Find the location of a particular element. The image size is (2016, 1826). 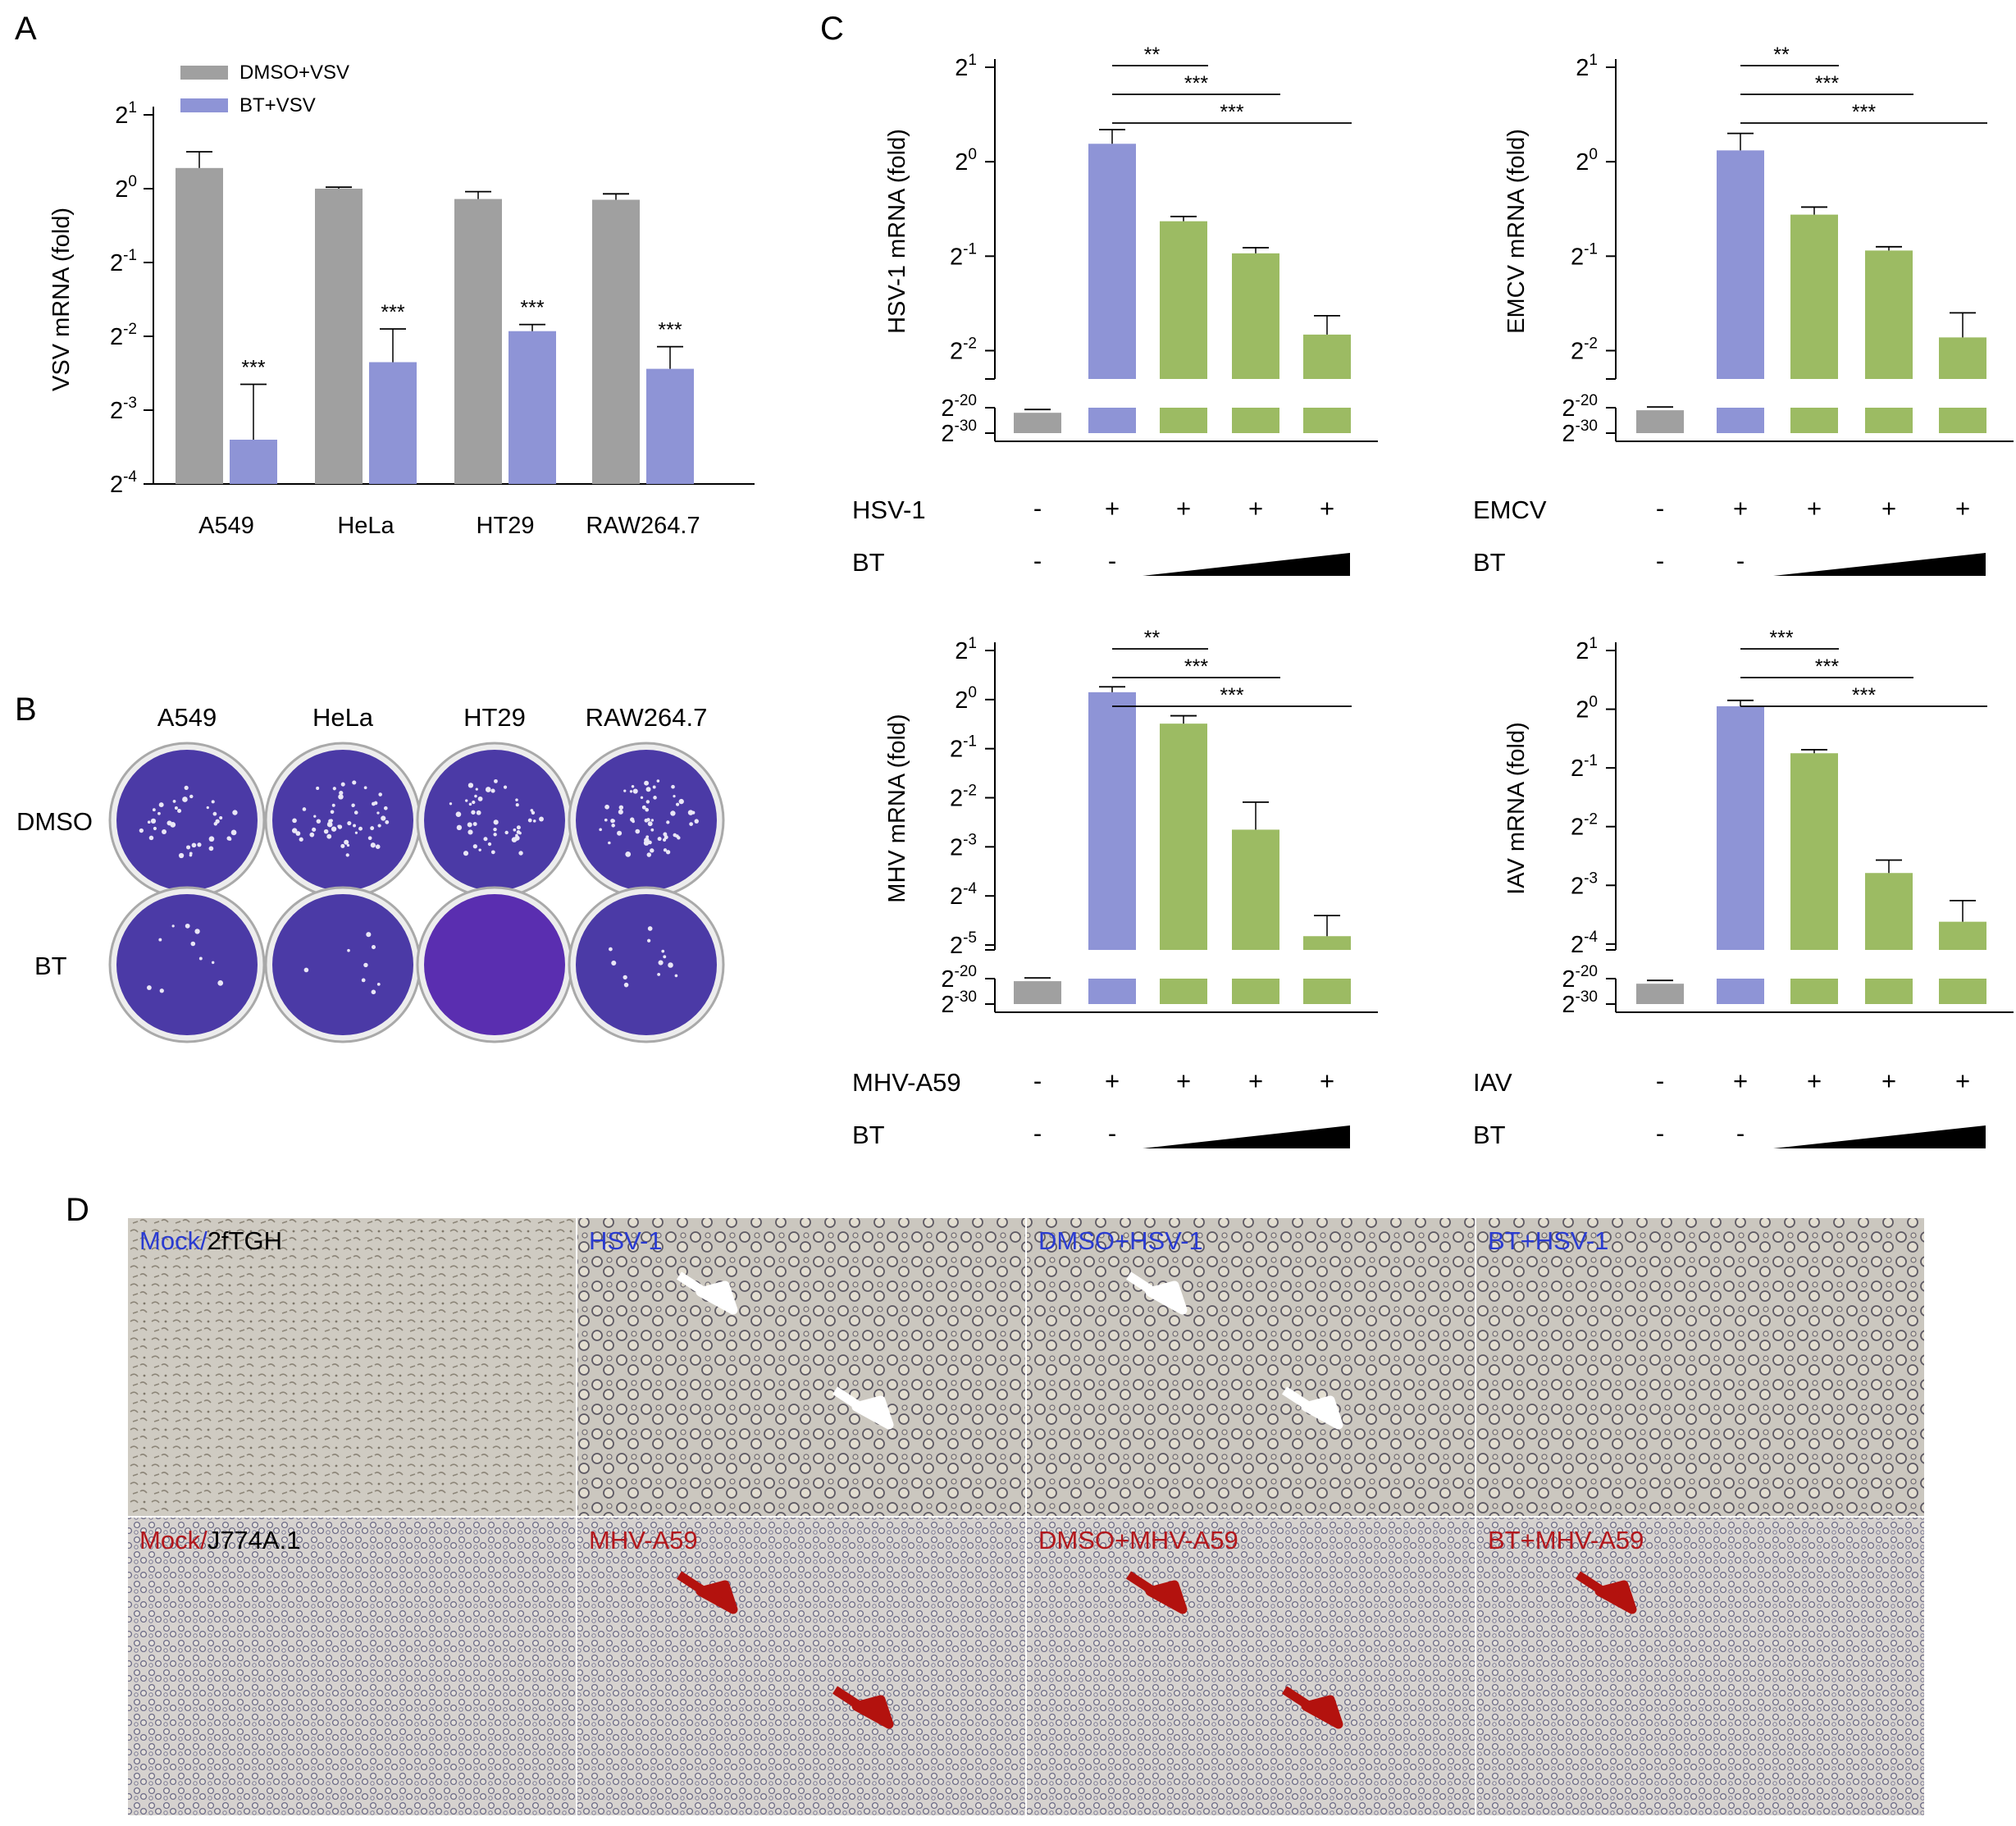

plaque-column-label: RAW264.7 is located at coordinates (647, 717).